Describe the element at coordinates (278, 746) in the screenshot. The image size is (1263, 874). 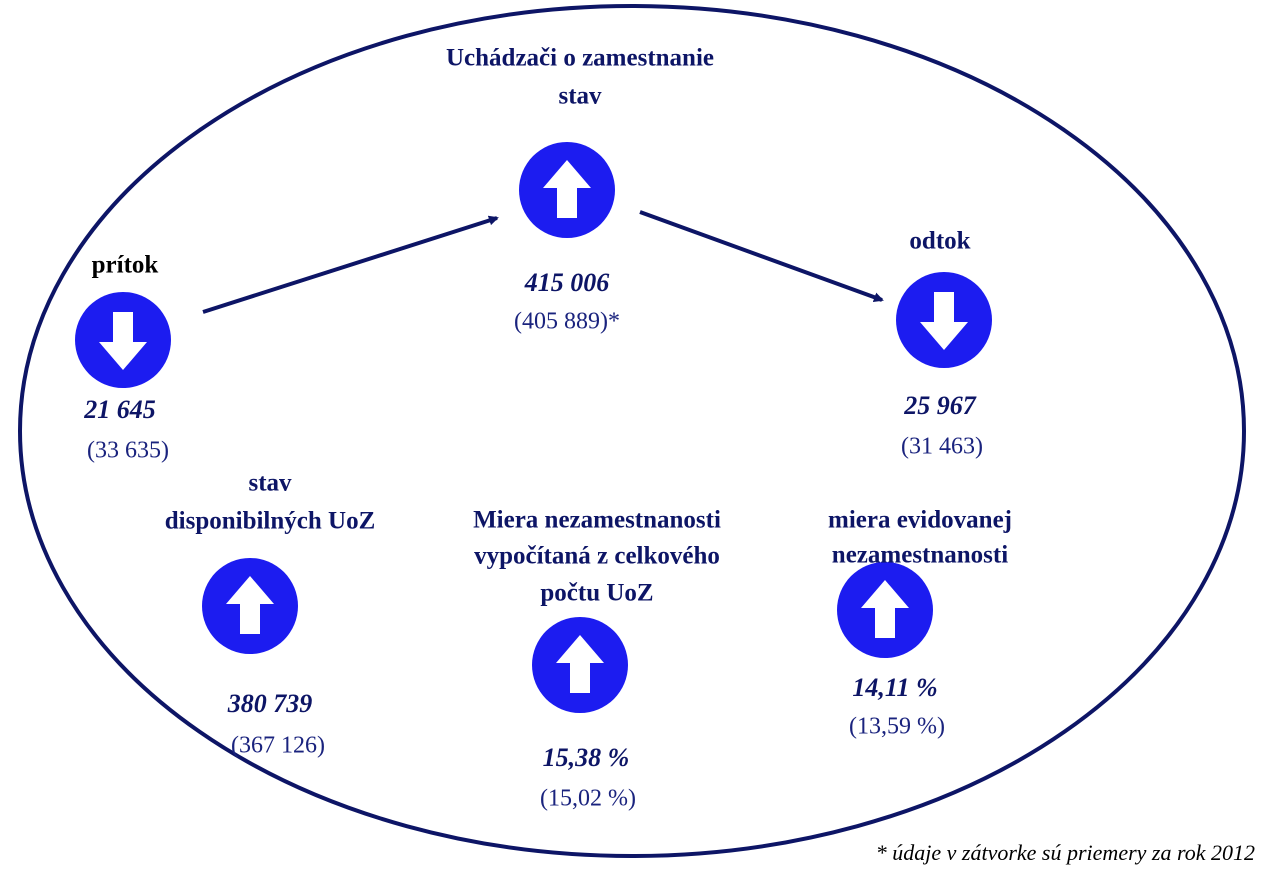
I see `node-average: (367 126)` at that location.